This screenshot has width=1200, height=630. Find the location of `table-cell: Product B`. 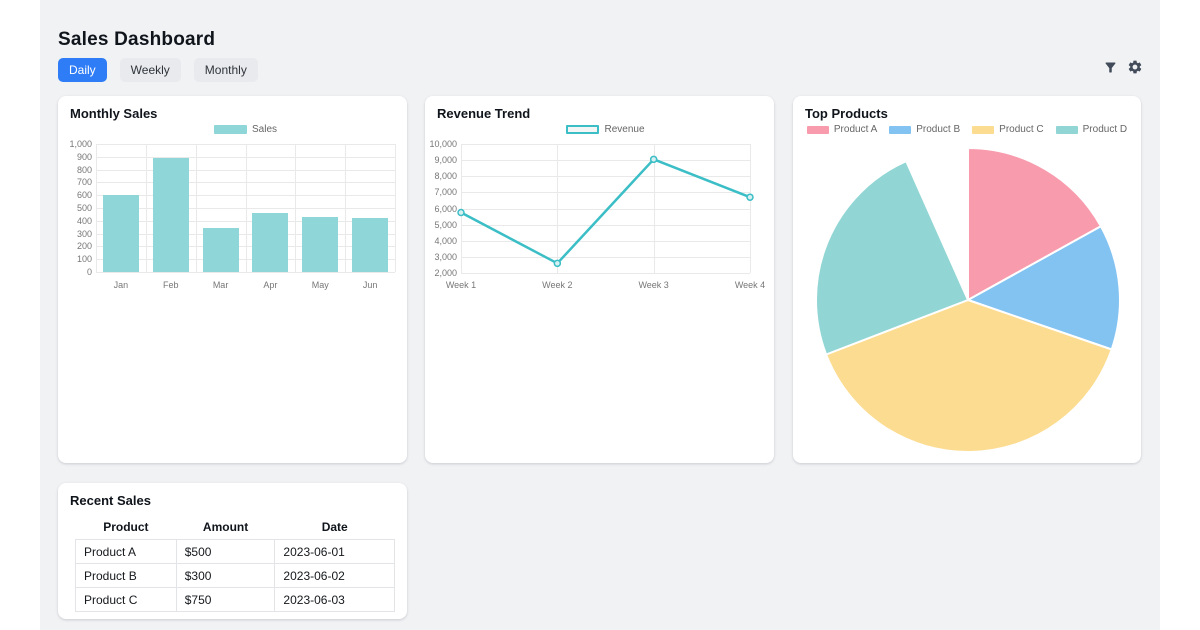

table-cell: Product B is located at coordinates (126, 575).